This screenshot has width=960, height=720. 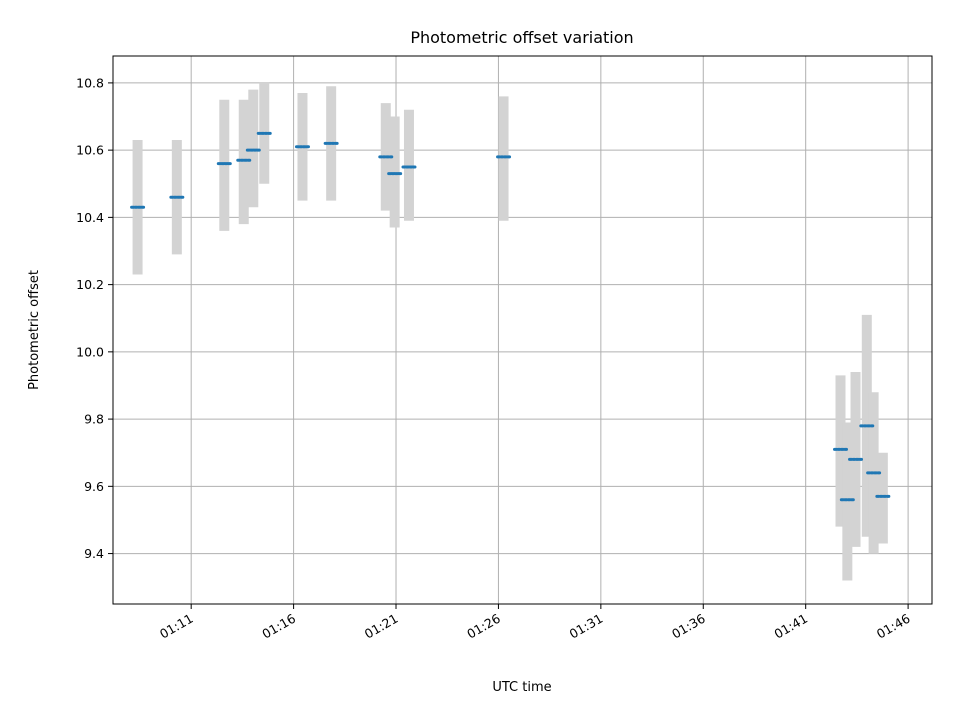 What do you see at coordinates (688, 626) in the screenshot?
I see `x-tick-label: 01:36` at bounding box center [688, 626].